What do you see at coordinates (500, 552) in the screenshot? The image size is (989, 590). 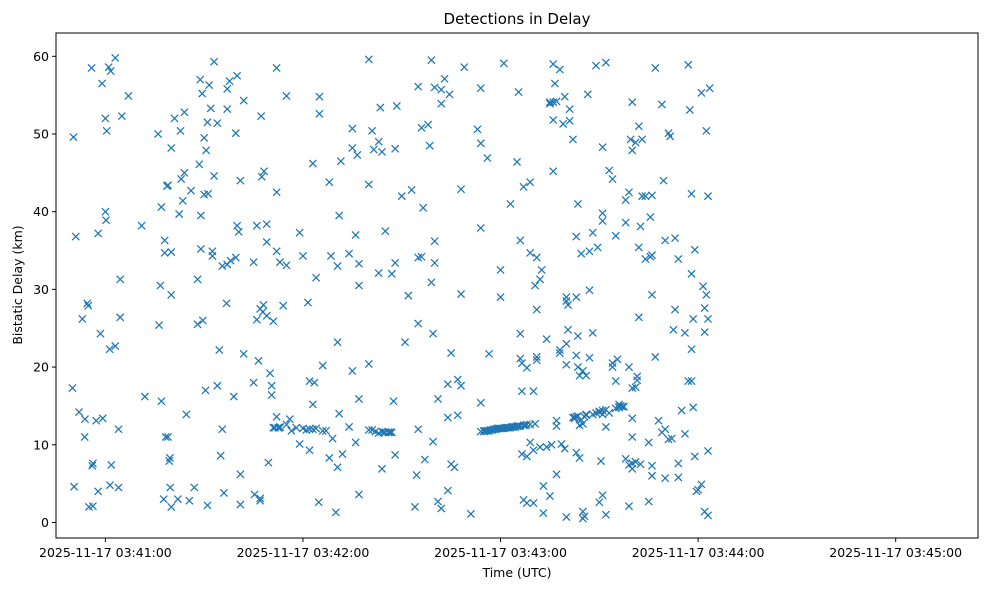 I see `x-tick-label: 2025-11-17 03:43:00` at bounding box center [500, 552].